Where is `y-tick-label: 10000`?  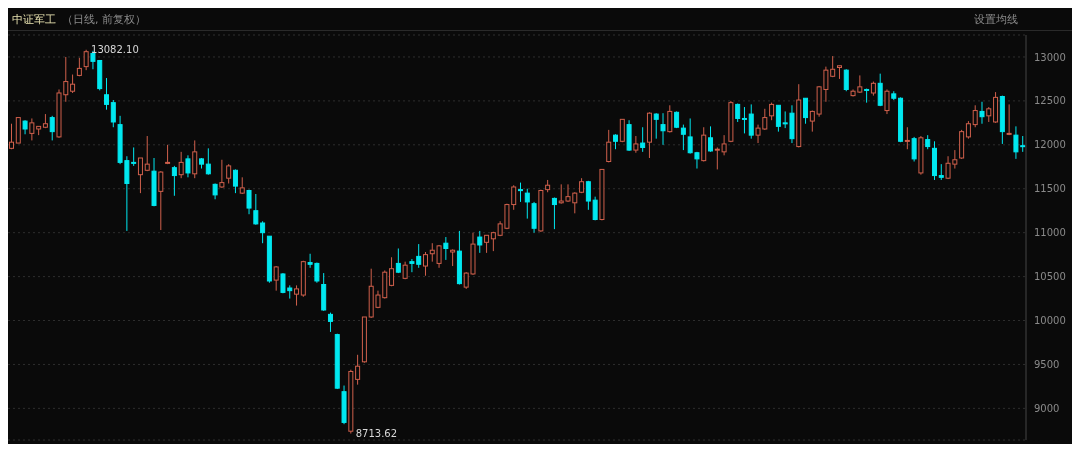
y-tick-label: 10000 is located at coordinates (1050, 321).